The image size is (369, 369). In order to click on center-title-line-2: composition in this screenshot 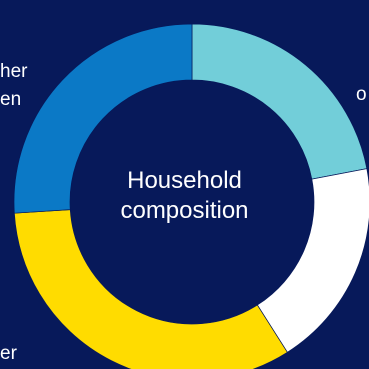, I will do `click(184, 210)`.